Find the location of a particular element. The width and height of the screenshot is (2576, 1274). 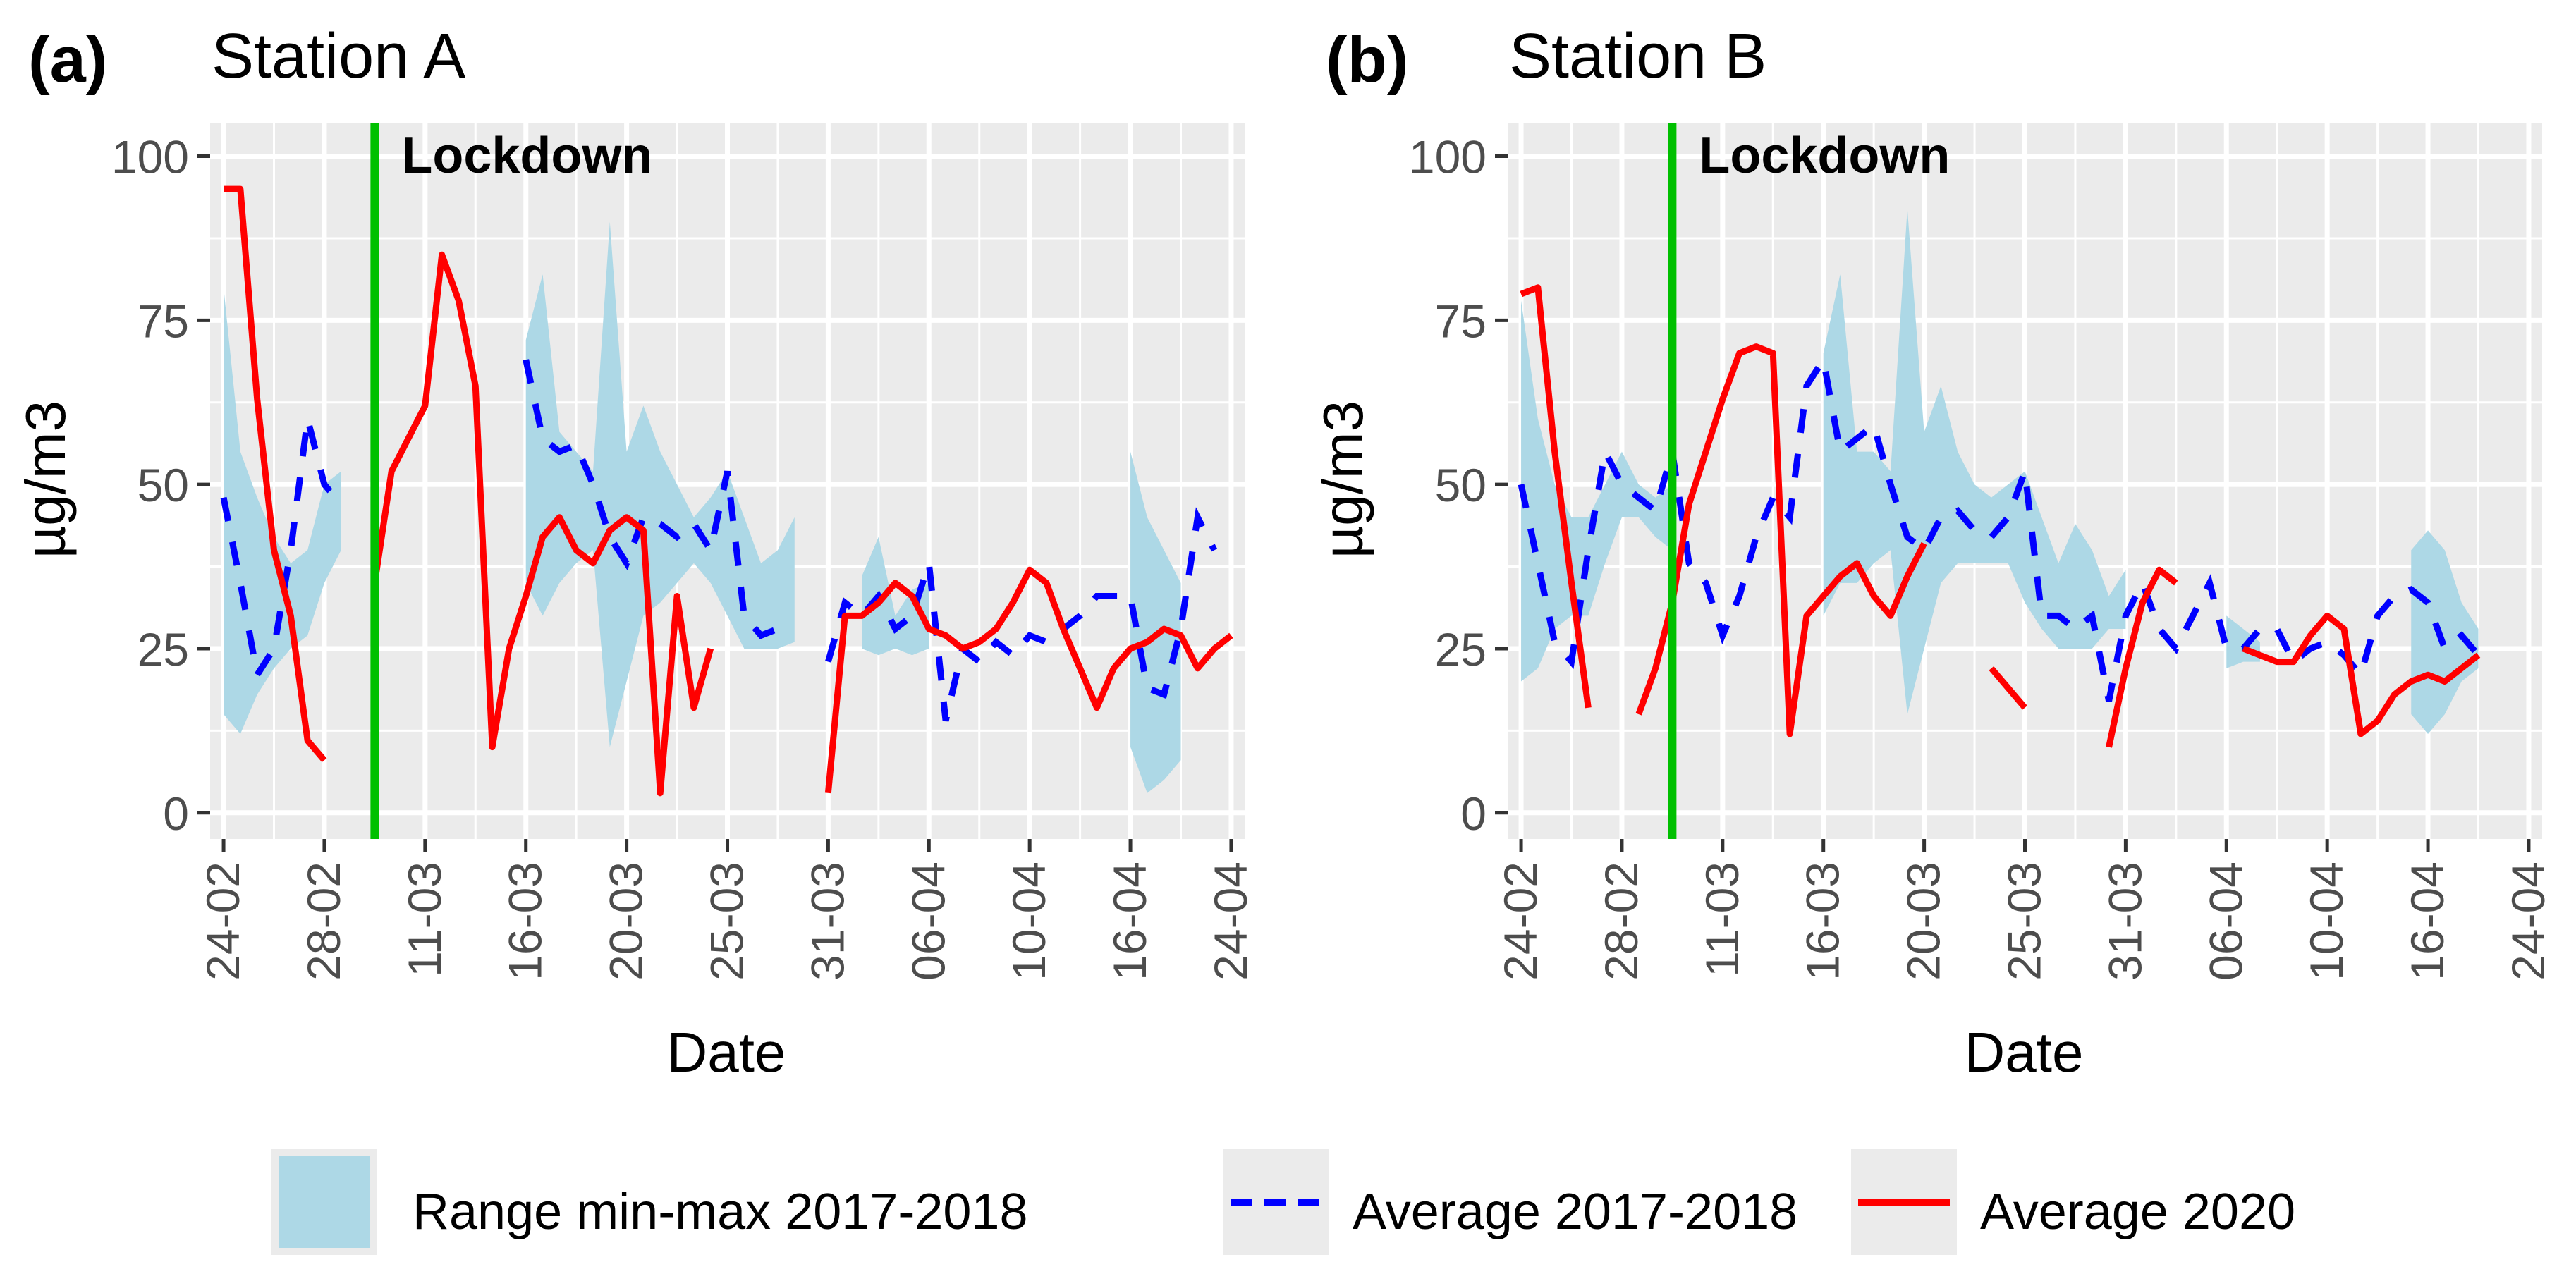

panel-b-title: Station B is located at coordinates (1638, 56).